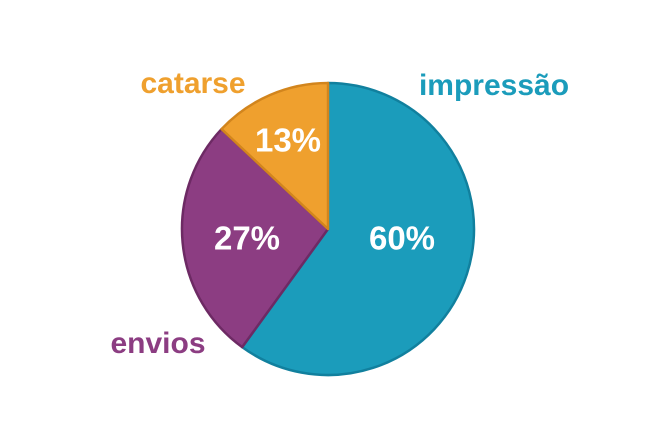 The image size is (667, 448). What do you see at coordinates (247, 238) in the screenshot?
I see `pie-value-label-envios: 27%` at bounding box center [247, 238].